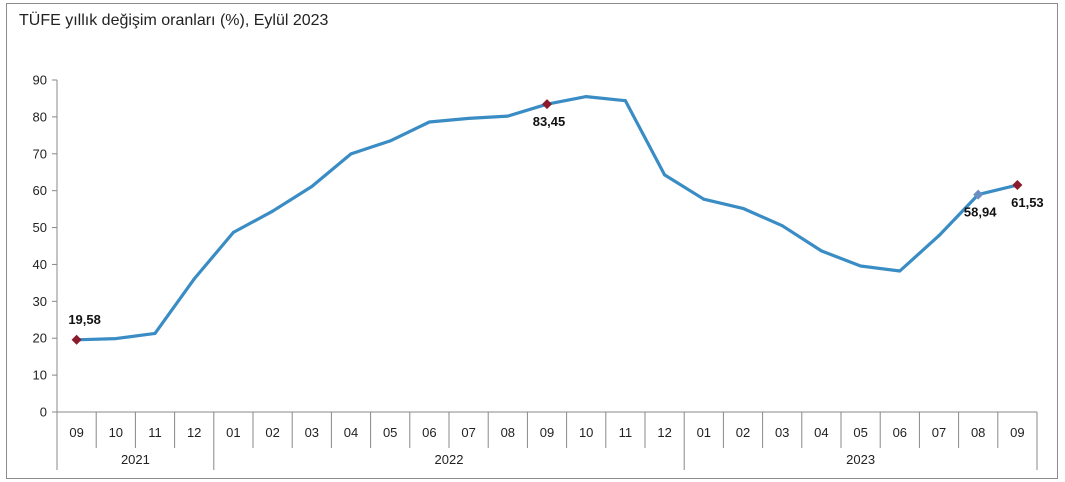 This screenshot has height=482, width=1065. Describe the element at coordinates (860, 459) in the screenshot. I see `year-label: 2023` at that location.